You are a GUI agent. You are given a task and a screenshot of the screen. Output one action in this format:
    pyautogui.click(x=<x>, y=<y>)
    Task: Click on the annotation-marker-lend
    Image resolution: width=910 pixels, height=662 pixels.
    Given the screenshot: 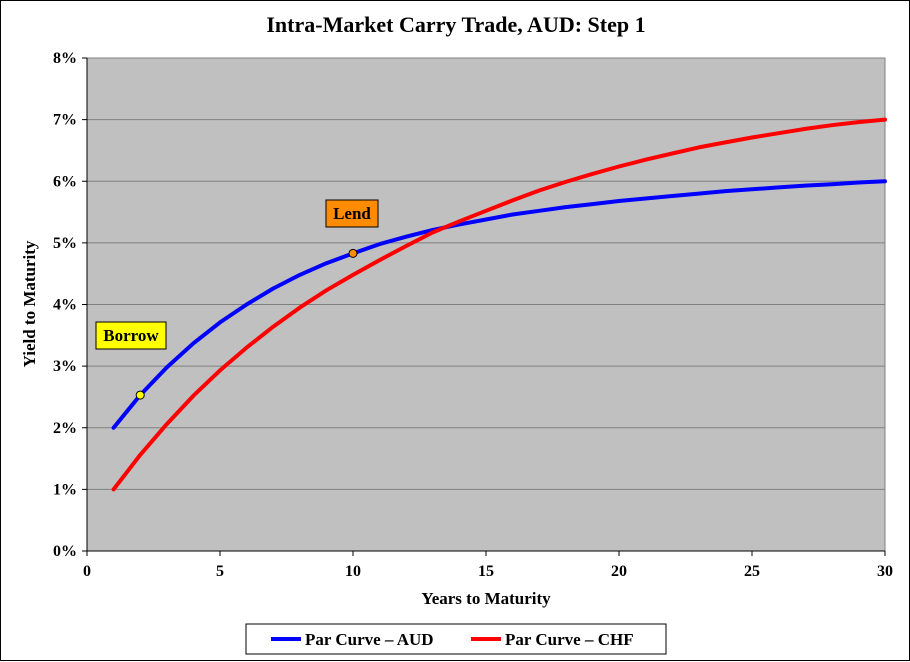 What is the action you would take?
    pyautogui.click(x=353, y=253)
    